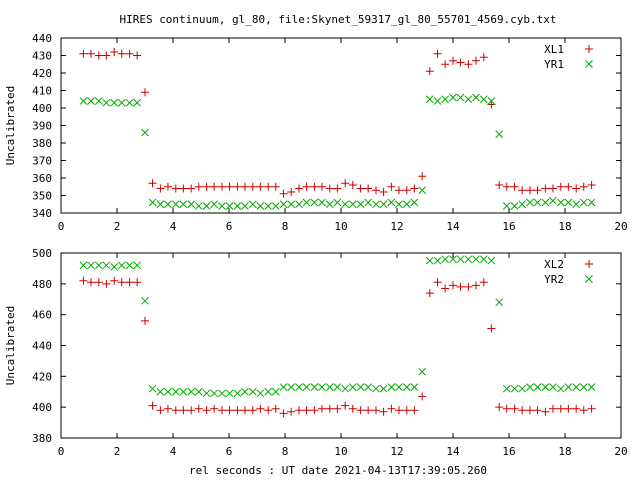 The width and height of the screenshot is (640, 480). What do you see at coordinates (42, 56) in the screenshot?
I see `y-tick-label: 430` at bounding box center [42, 56].